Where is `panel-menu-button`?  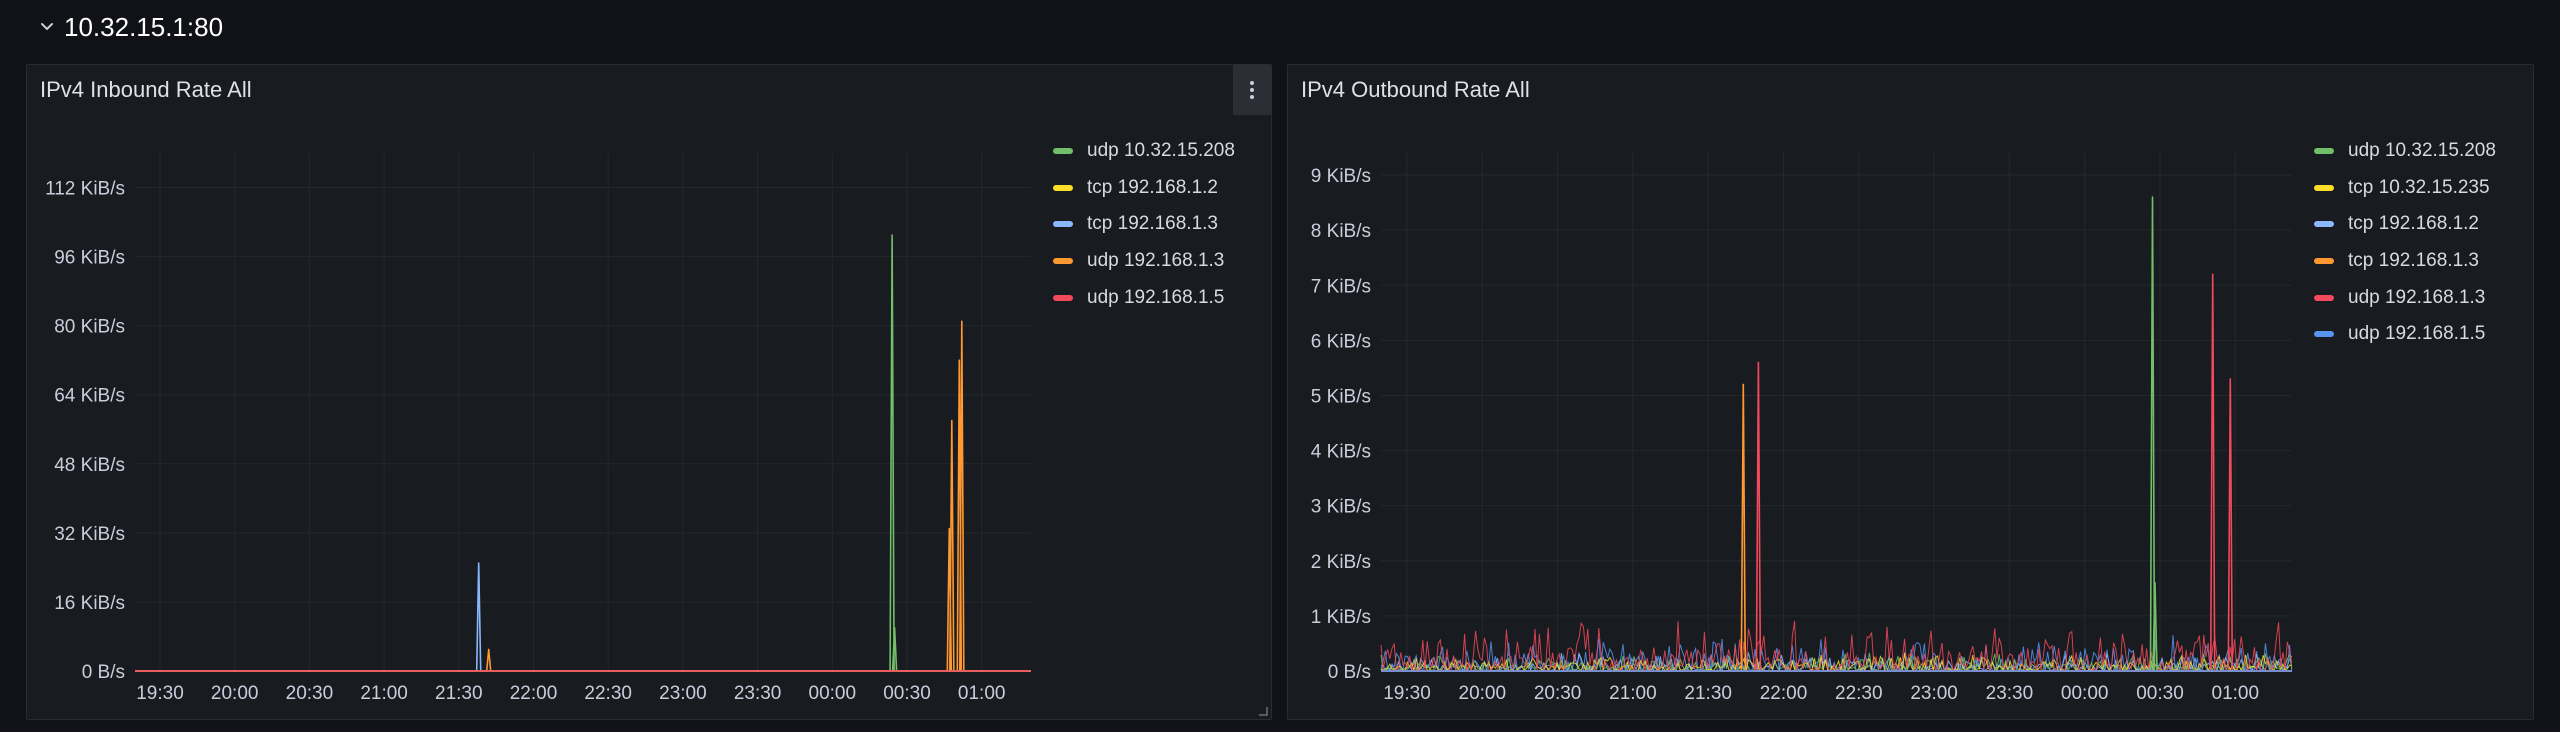
panel-menu-button is located at coordinates (1252, 90).